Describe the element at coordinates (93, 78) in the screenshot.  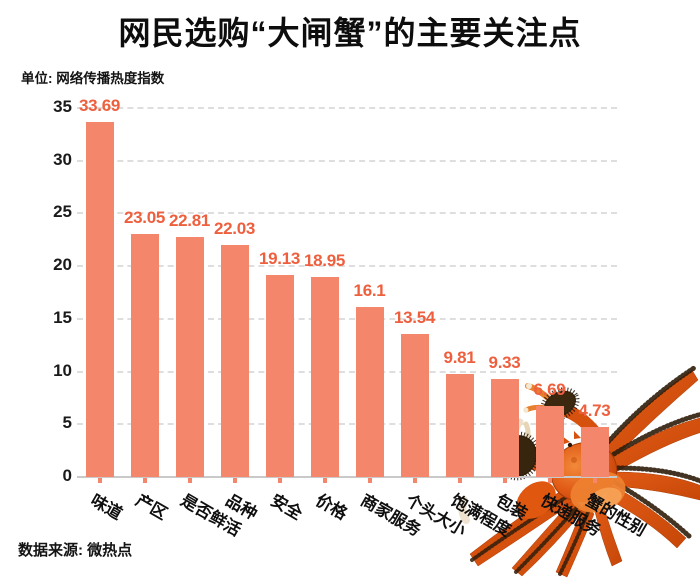
I see `unit-label: 单位: 网络传播热度指数` at that location.